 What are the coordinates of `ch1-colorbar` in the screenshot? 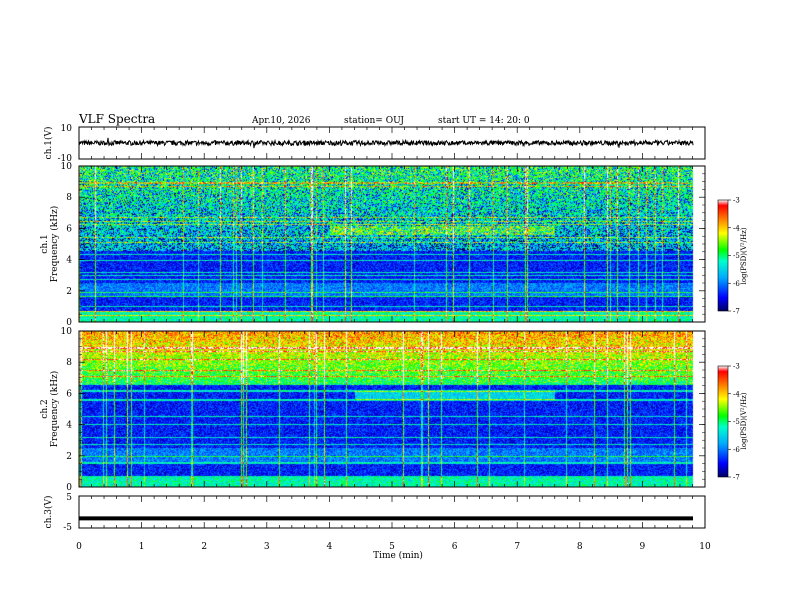 It's located at (723, 255).